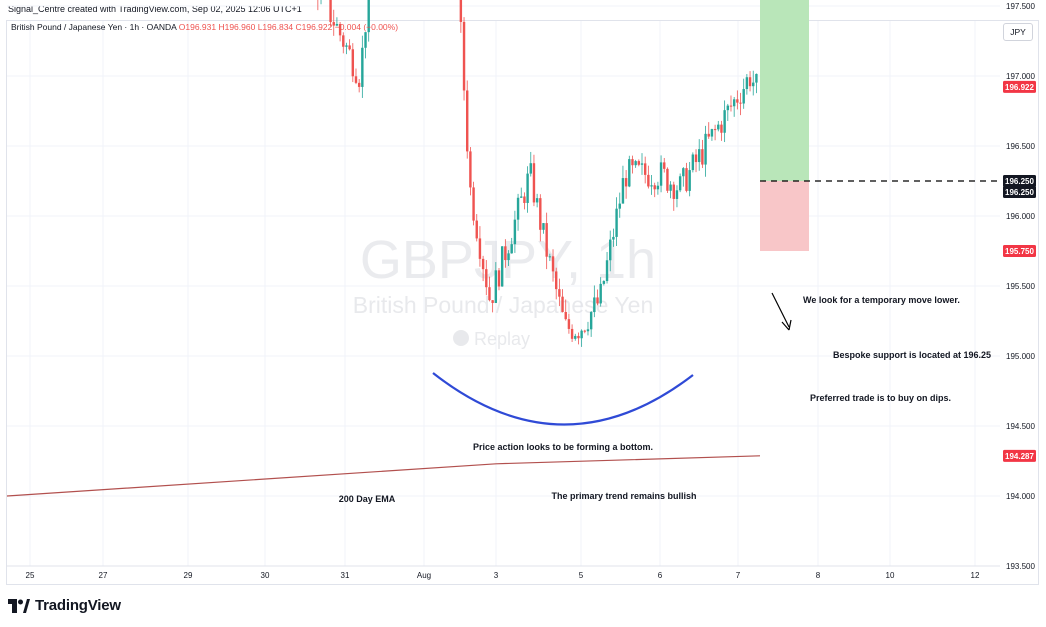 This screenshot has width=1046, height=627. I want to click on y-tick-label: 195.000, so click(1020, 356).